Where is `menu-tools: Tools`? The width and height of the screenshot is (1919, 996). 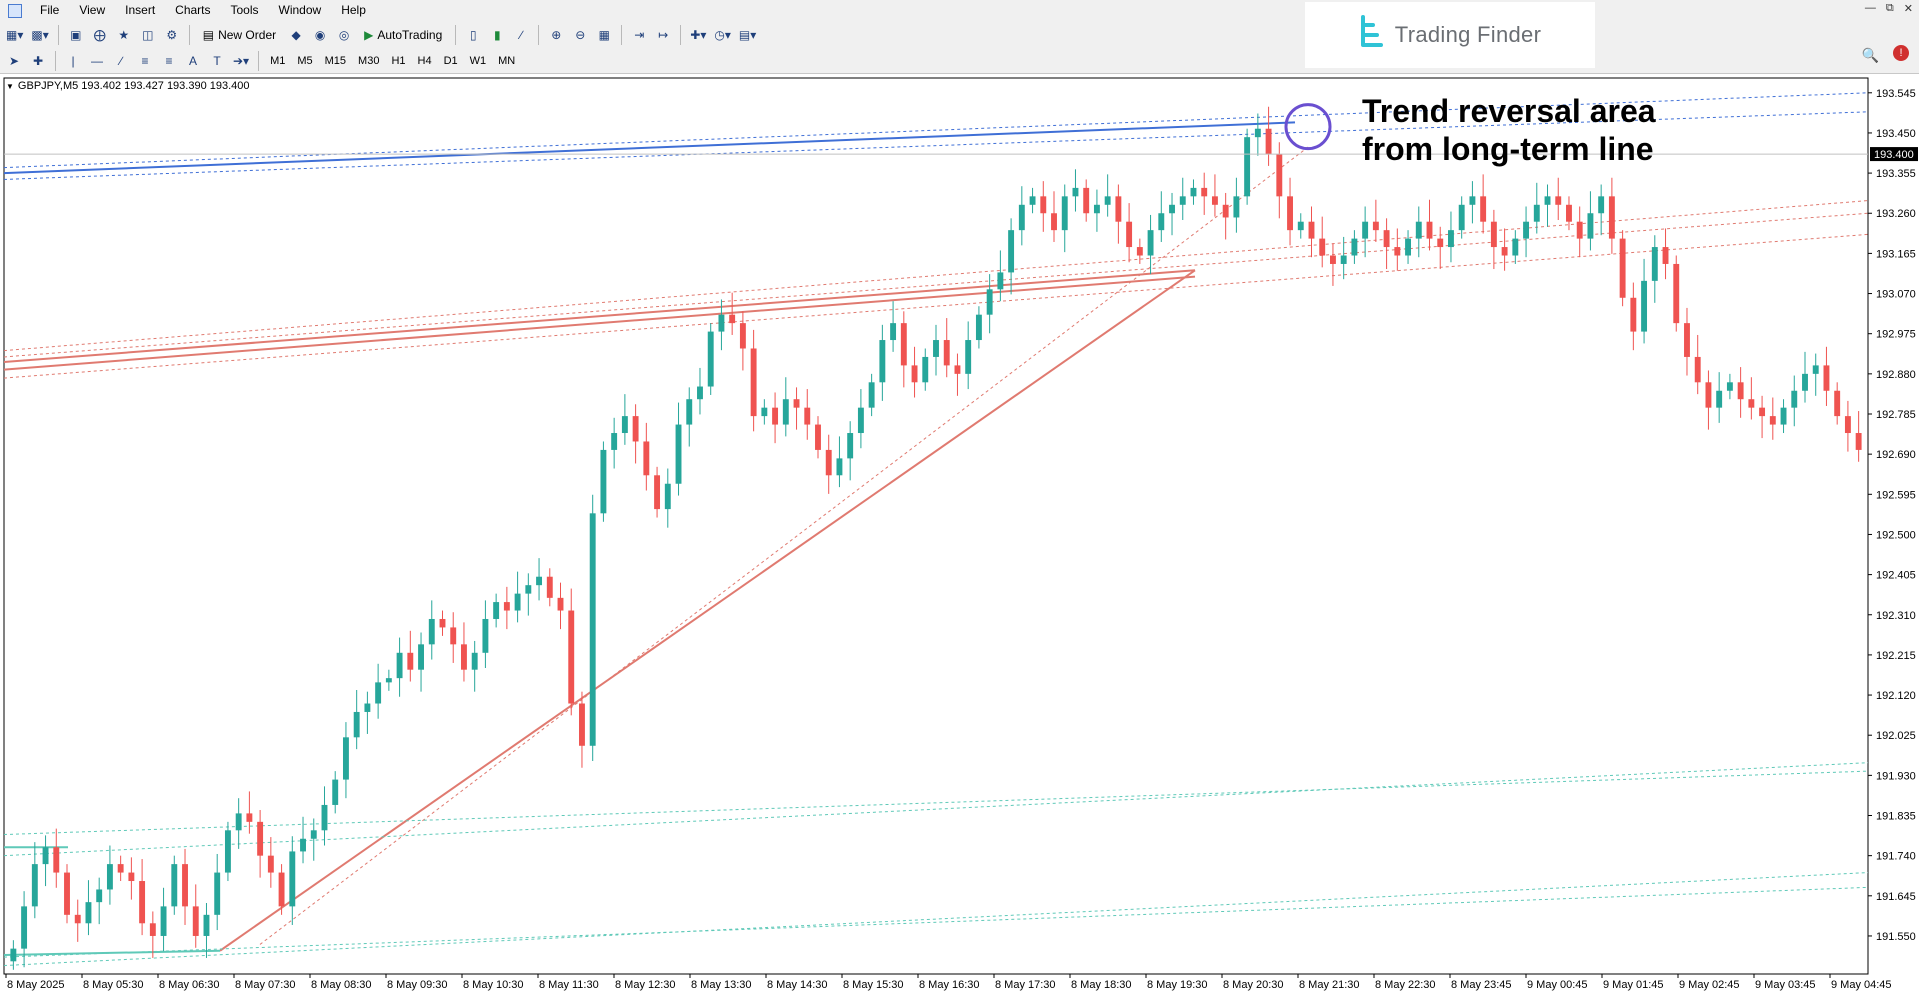
menu-tools: Tools is located at coordinates (244, 10).